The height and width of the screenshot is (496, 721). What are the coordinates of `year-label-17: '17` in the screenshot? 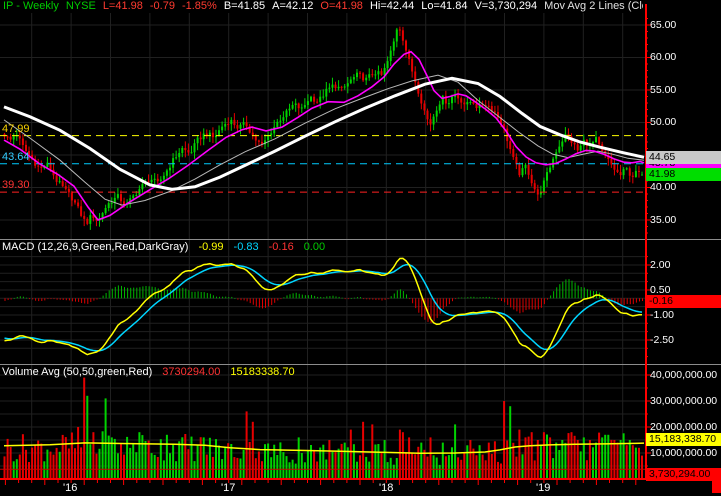 It's located at (228, 488).